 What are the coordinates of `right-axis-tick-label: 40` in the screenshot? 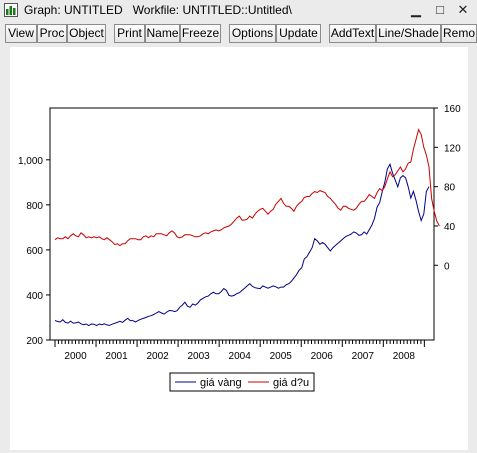 It's located at (450, 227).